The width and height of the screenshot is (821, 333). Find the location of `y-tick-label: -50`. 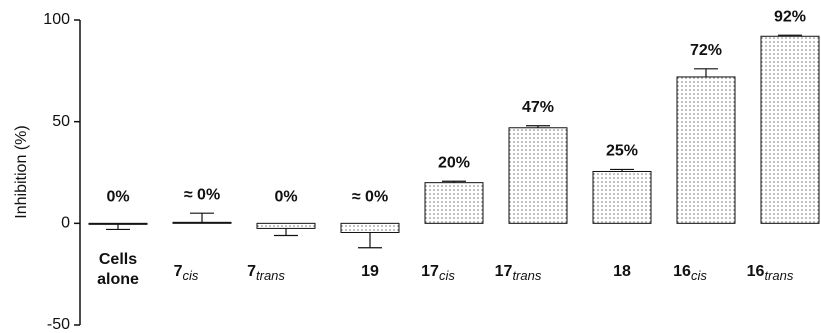

y-tick-label: -50 is located at coordinates (58, 324).